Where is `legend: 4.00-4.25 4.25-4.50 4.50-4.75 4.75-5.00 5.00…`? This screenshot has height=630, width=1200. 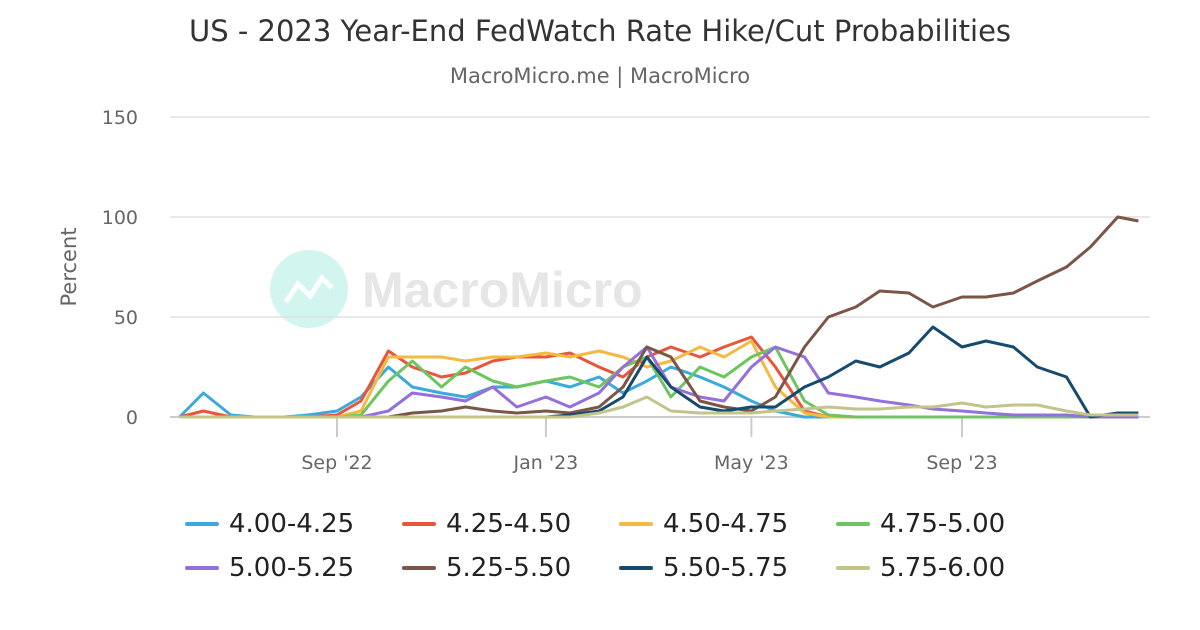
legend: 4.00-4.25 4.25-4.50 4.50-4.75 4.75-5.00 5.00… is located at coordinates (619, 546).